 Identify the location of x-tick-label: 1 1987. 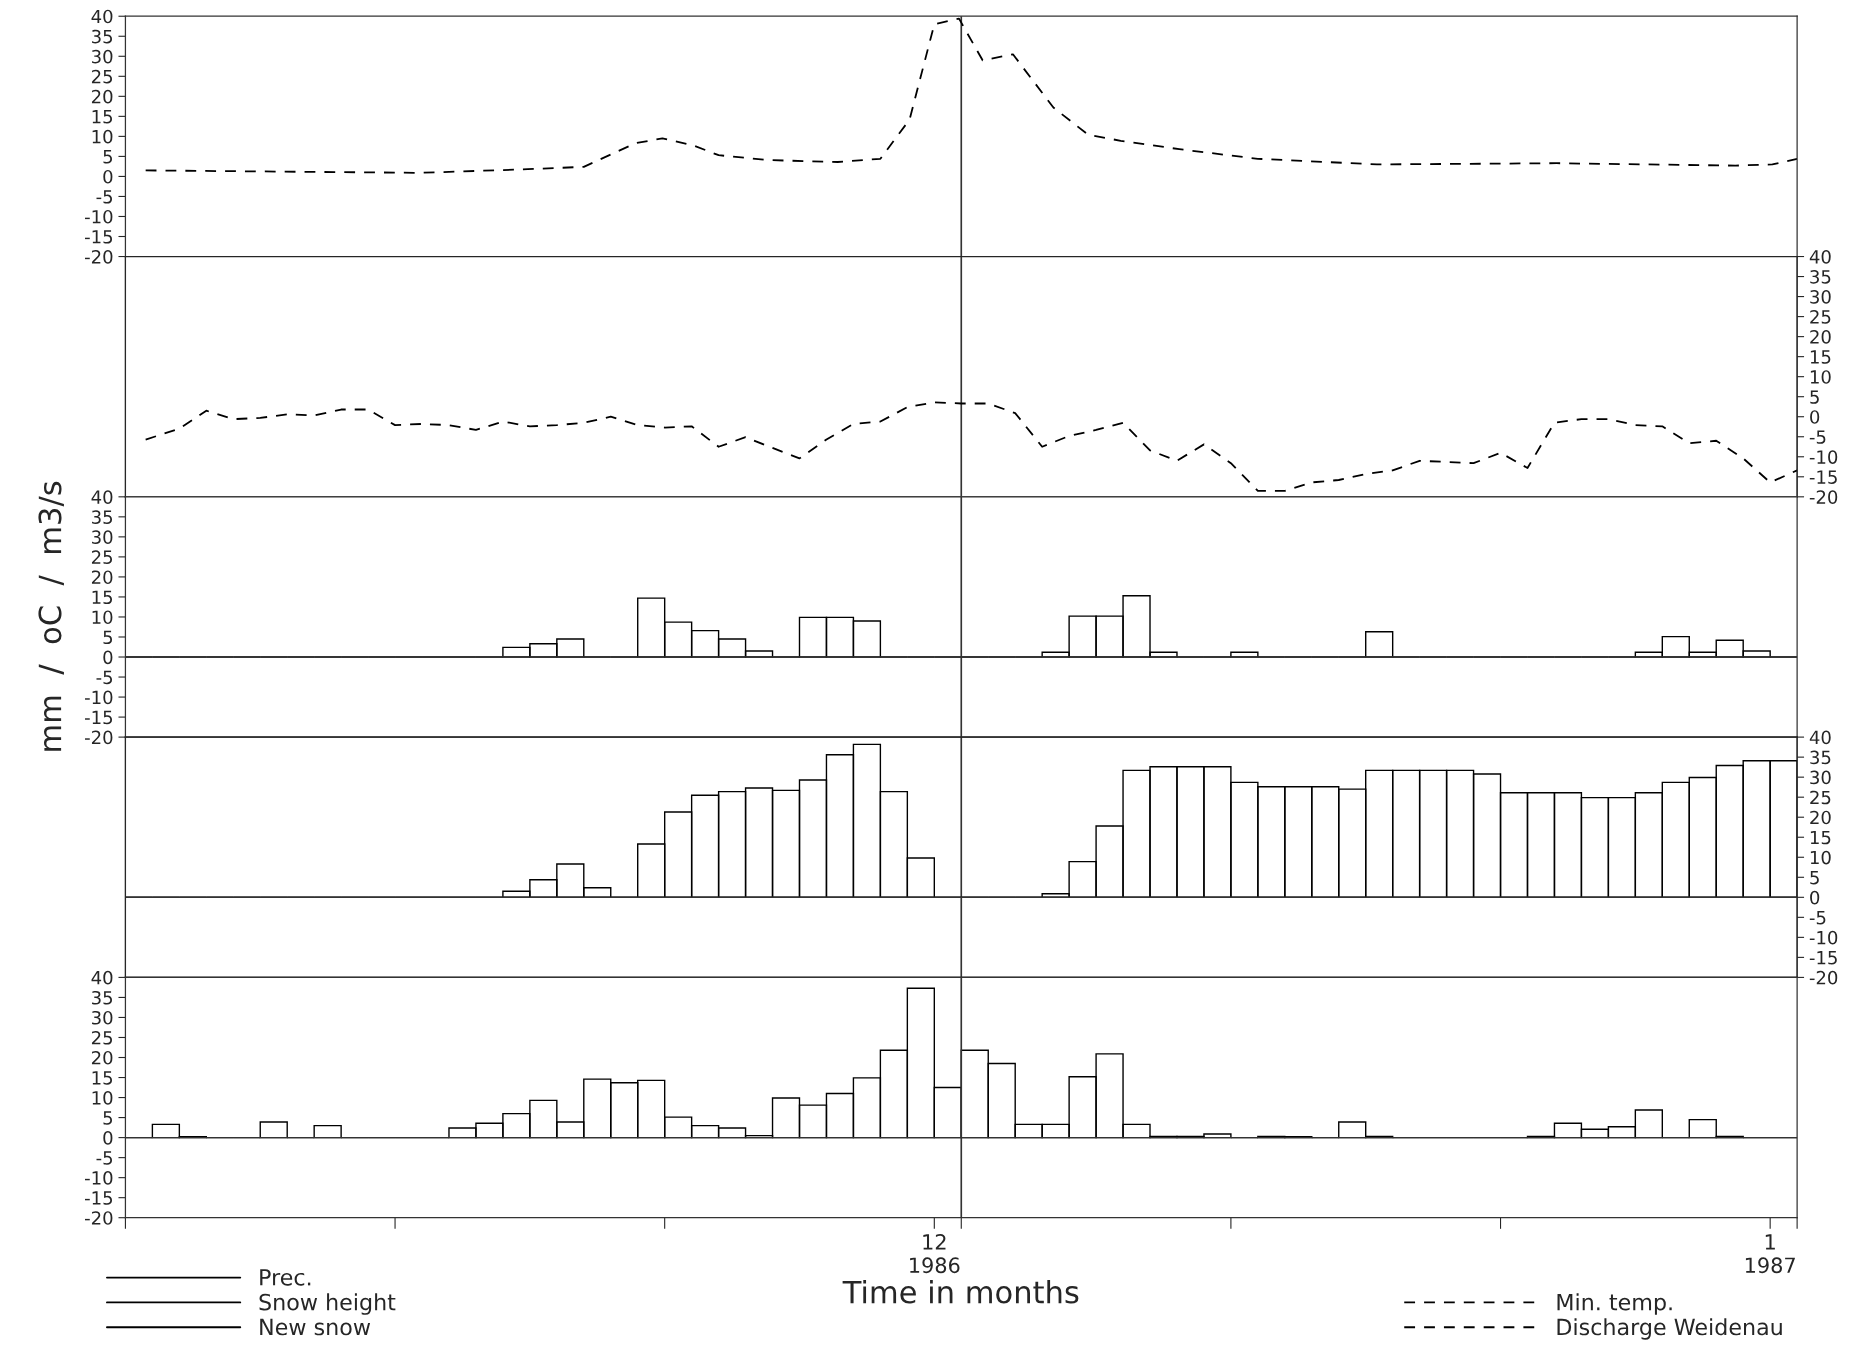
(1770, 1254).